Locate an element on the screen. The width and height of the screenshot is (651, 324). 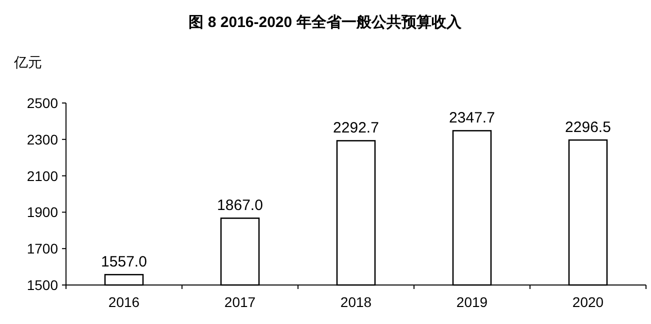
y-tick-label: 1700 is located at coordinates (42, 248).